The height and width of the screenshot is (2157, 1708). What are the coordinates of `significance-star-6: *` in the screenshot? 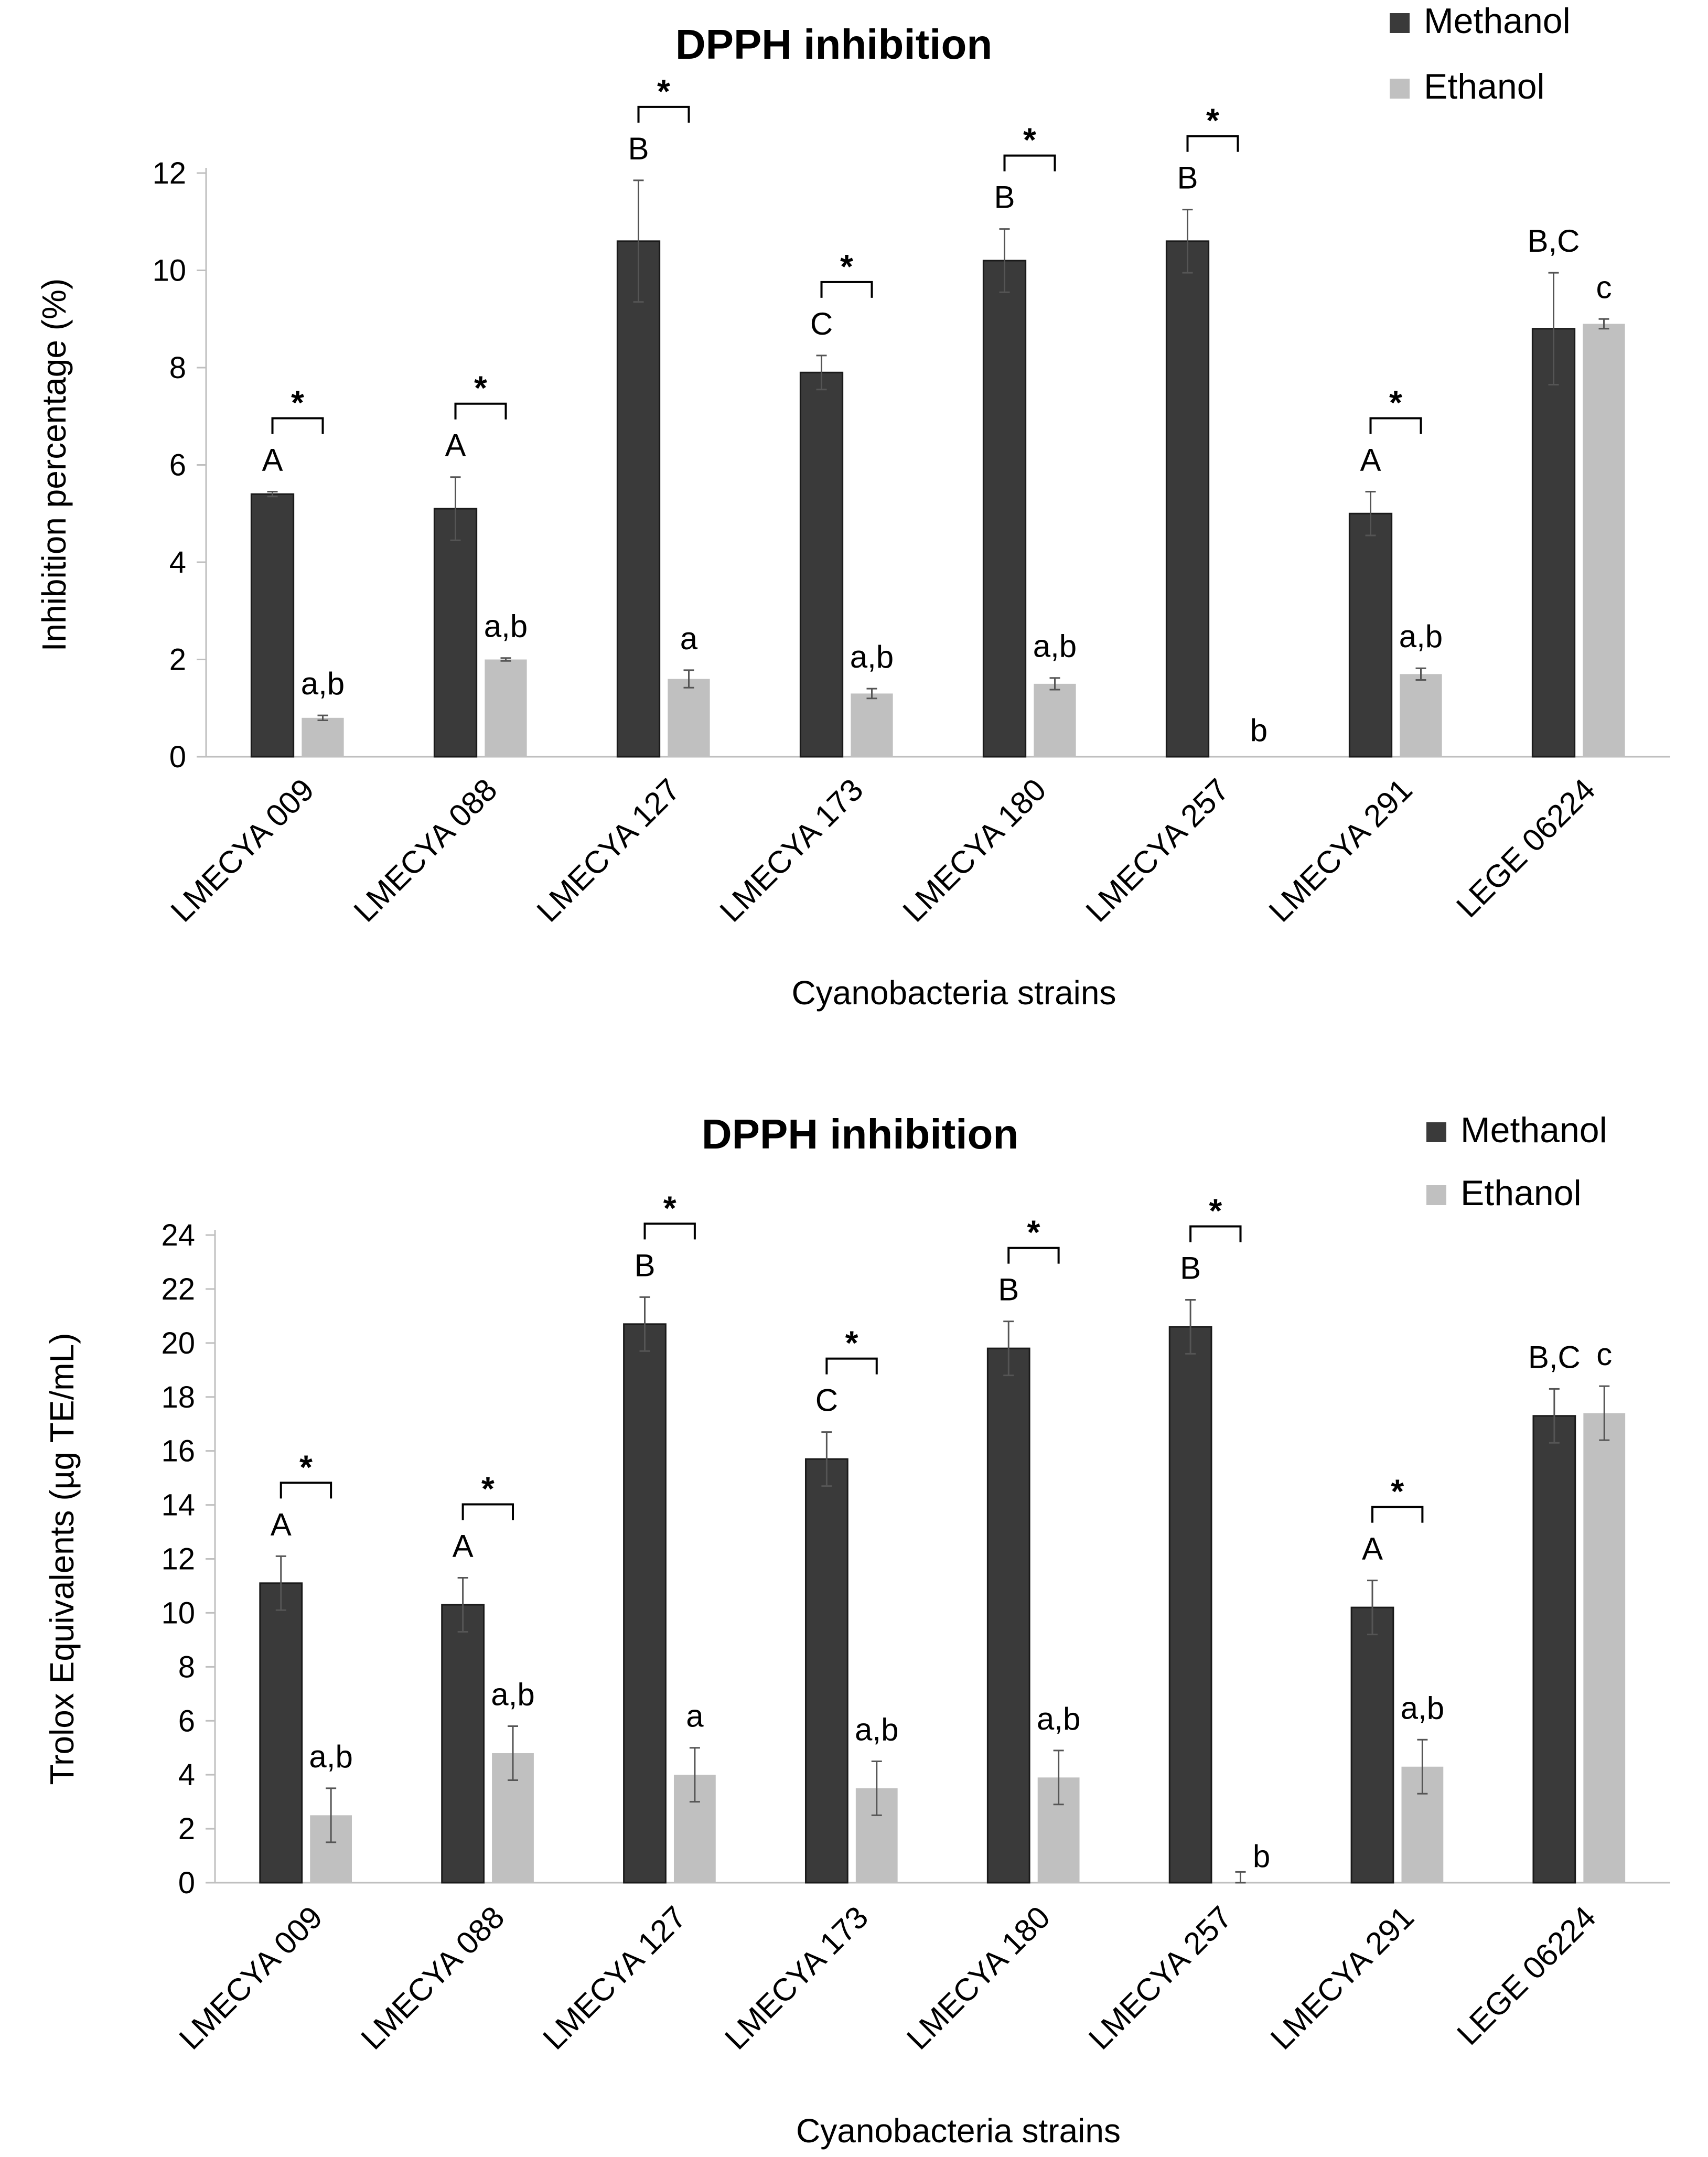 It's located at (1395, 403).